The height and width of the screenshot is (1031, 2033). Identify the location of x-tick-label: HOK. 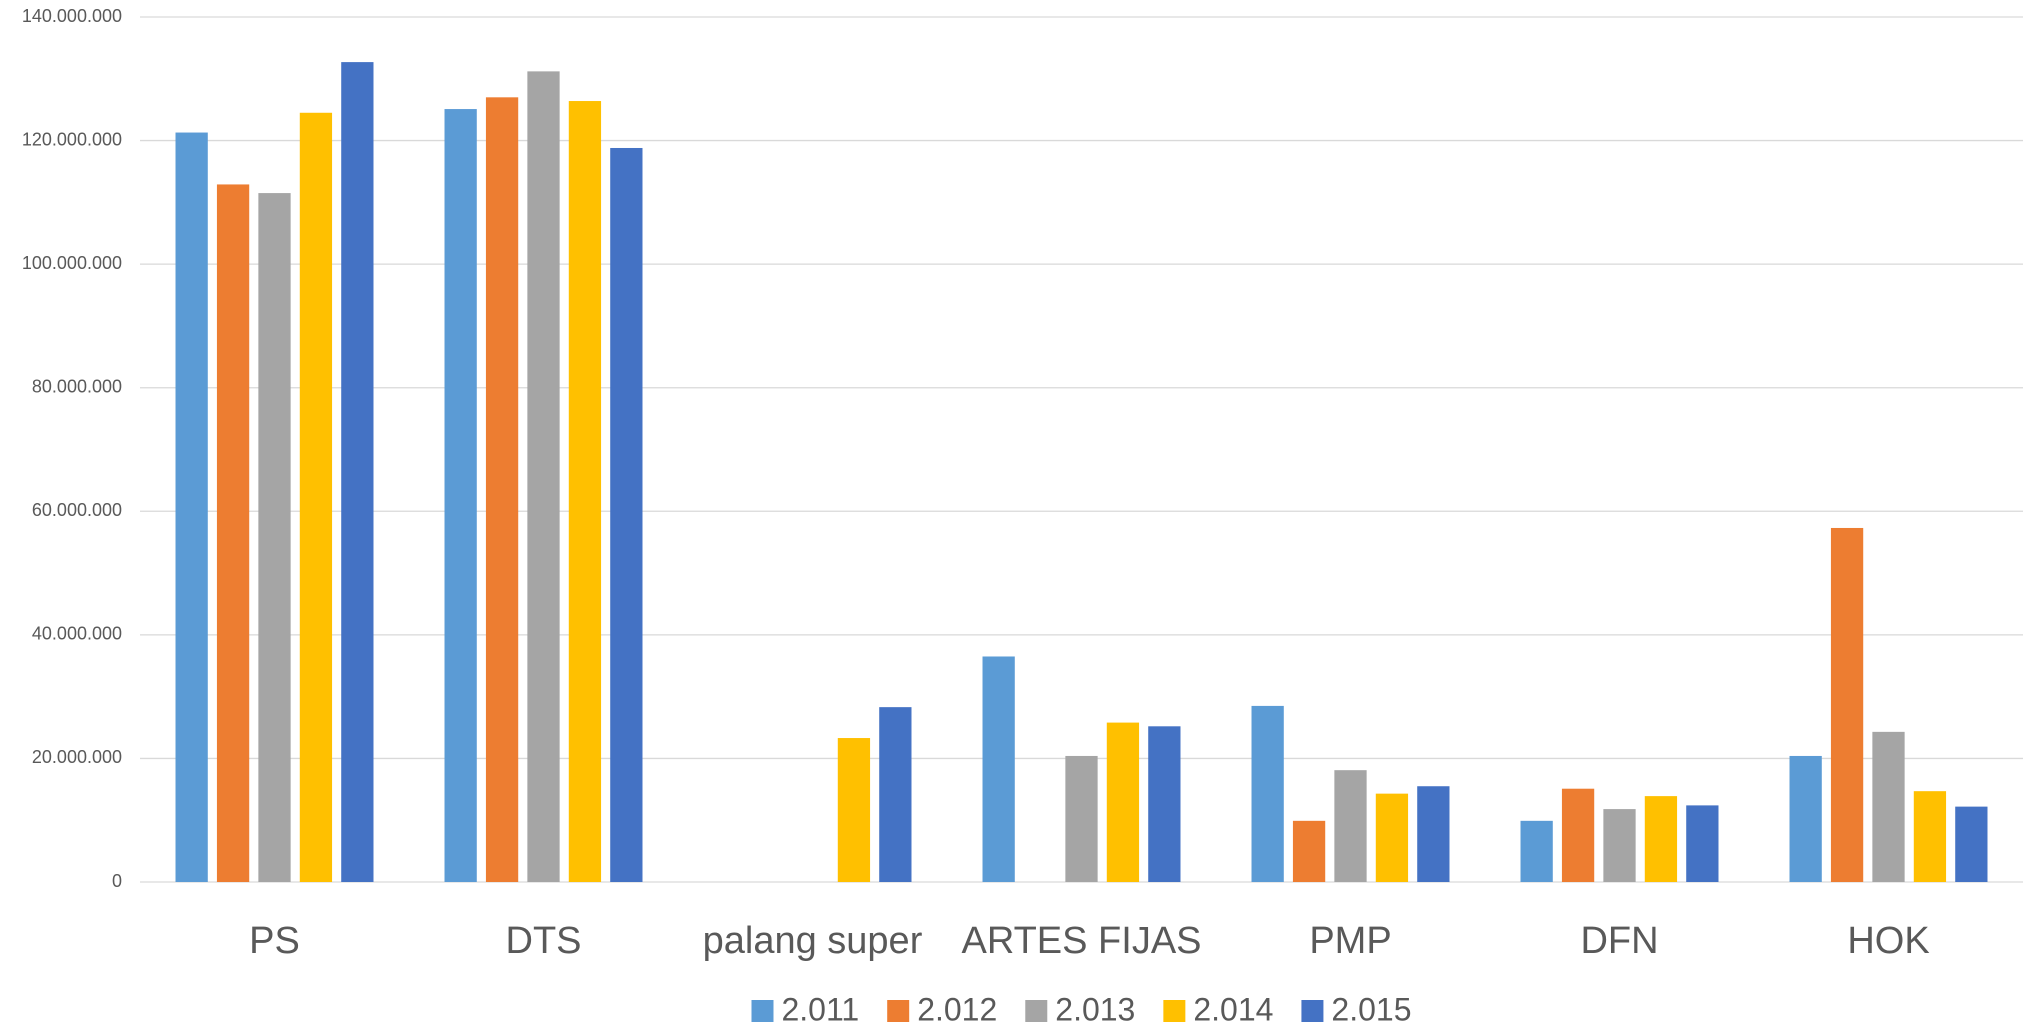
(1888, 941).